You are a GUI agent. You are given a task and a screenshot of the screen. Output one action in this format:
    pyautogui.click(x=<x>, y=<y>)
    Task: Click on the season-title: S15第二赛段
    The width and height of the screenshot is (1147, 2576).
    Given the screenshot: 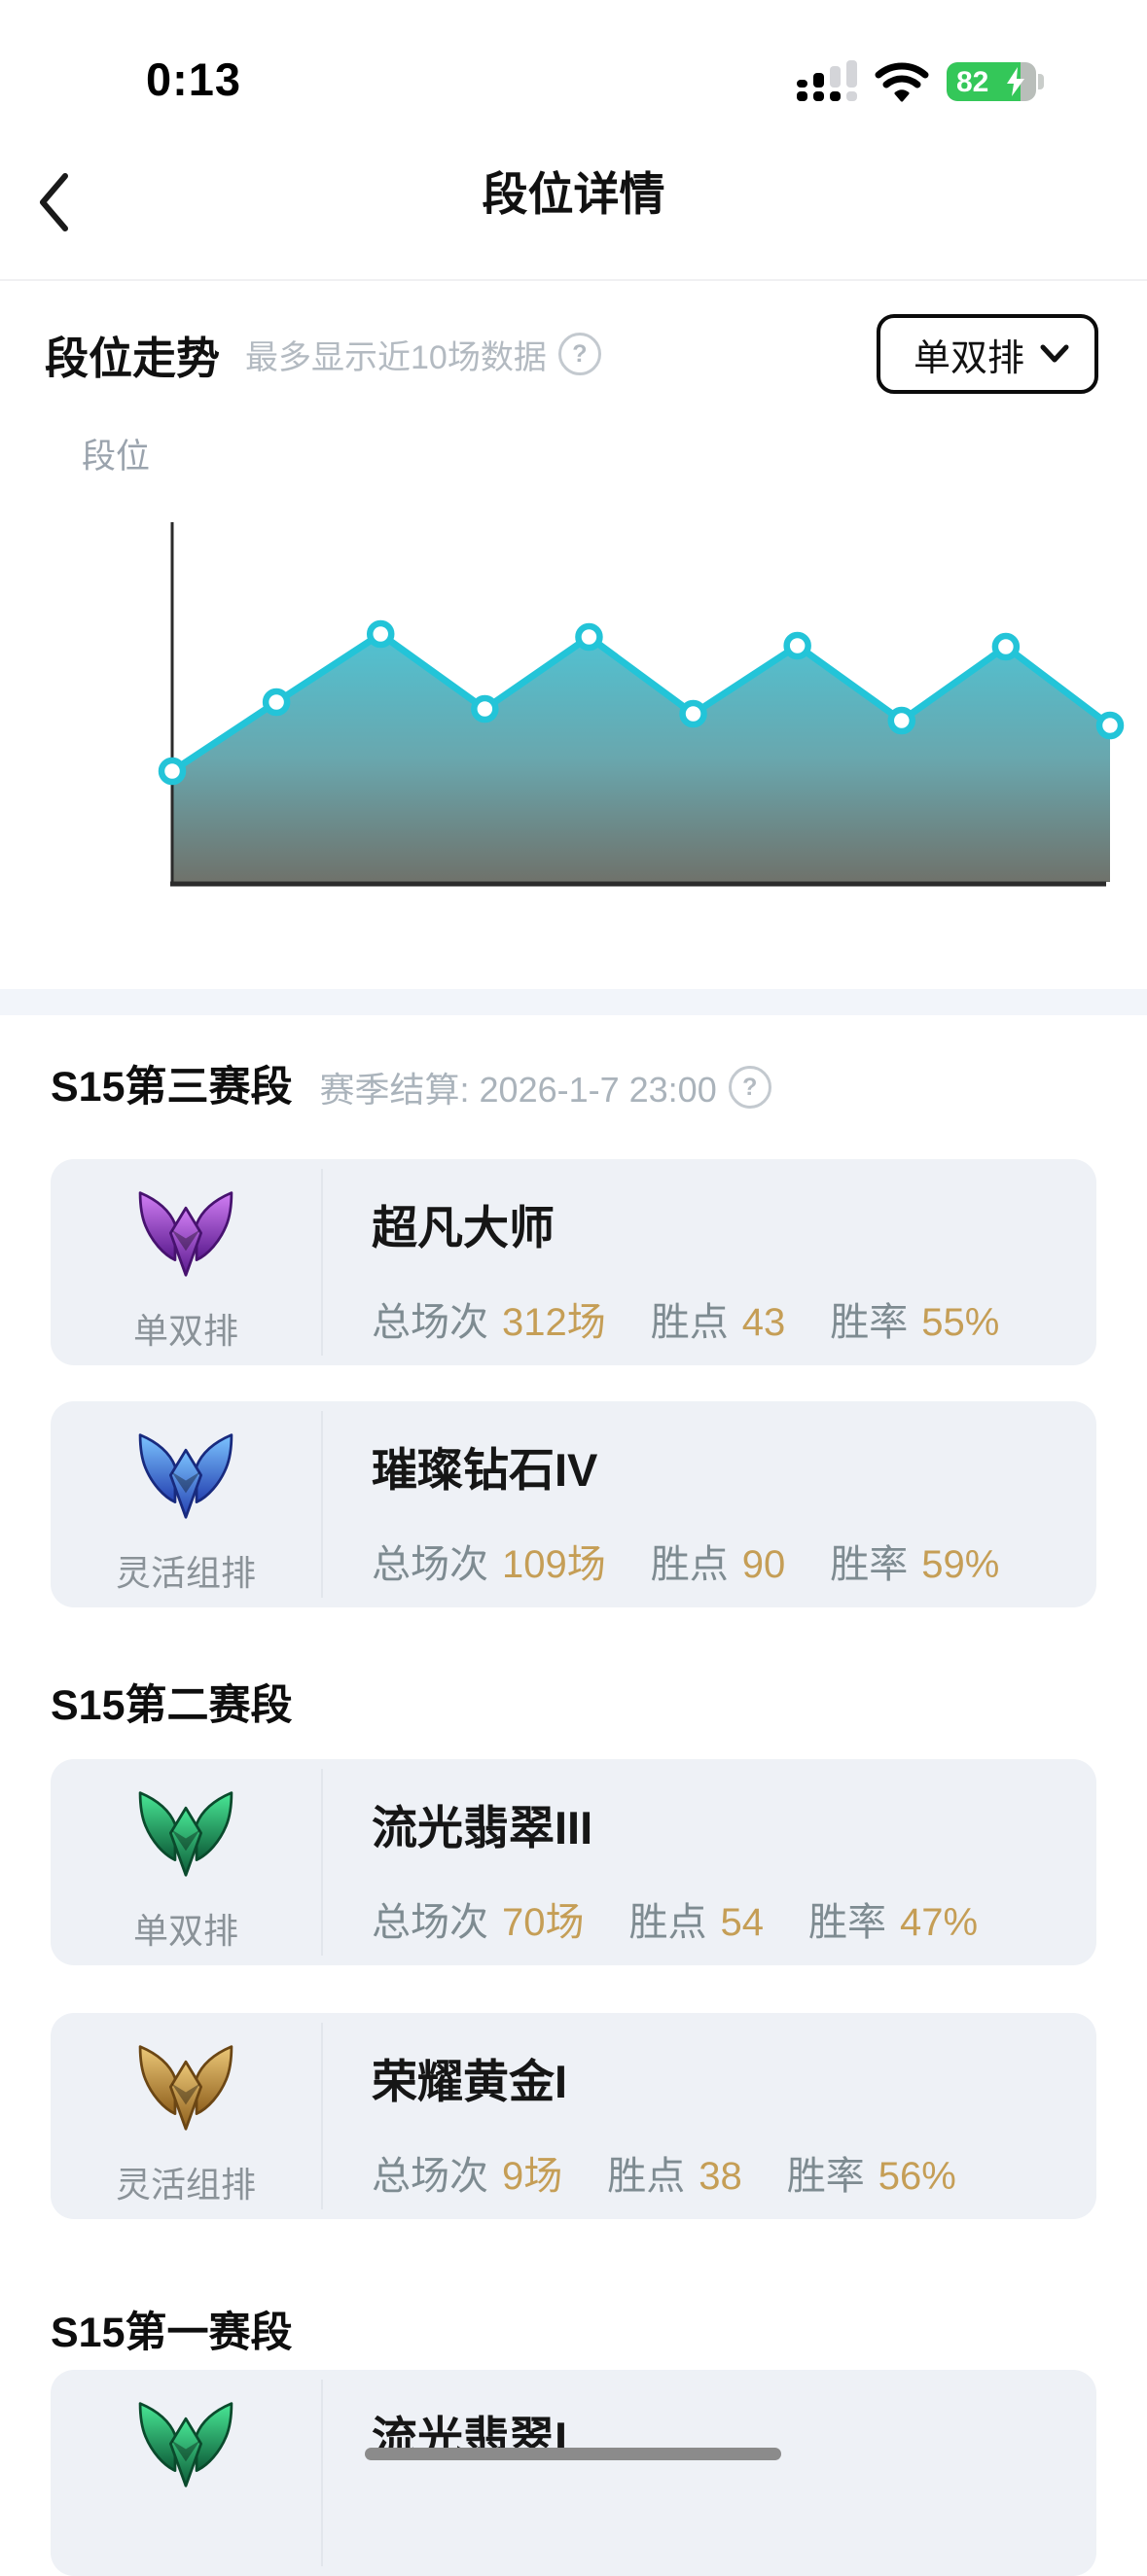 What is the action you would take?
    pyautogui.click(x=172, y=1705)
    